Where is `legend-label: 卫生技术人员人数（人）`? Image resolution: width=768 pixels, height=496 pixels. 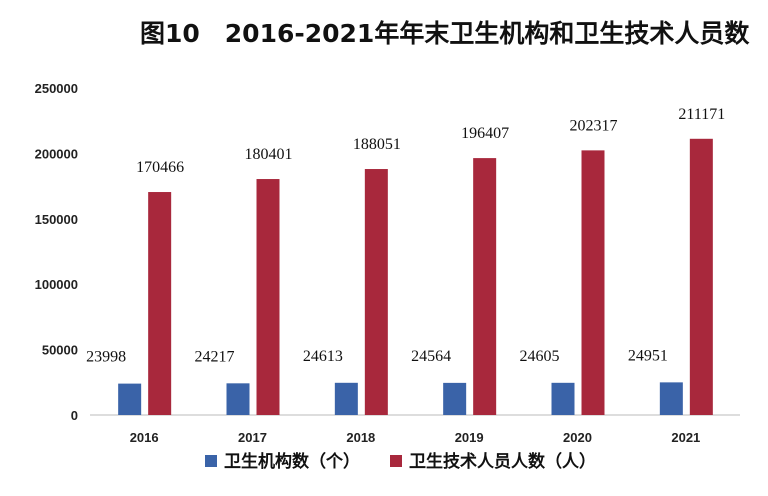 legend-label: 卫生技术人员人数（人） is located at coordinates (502, 461).